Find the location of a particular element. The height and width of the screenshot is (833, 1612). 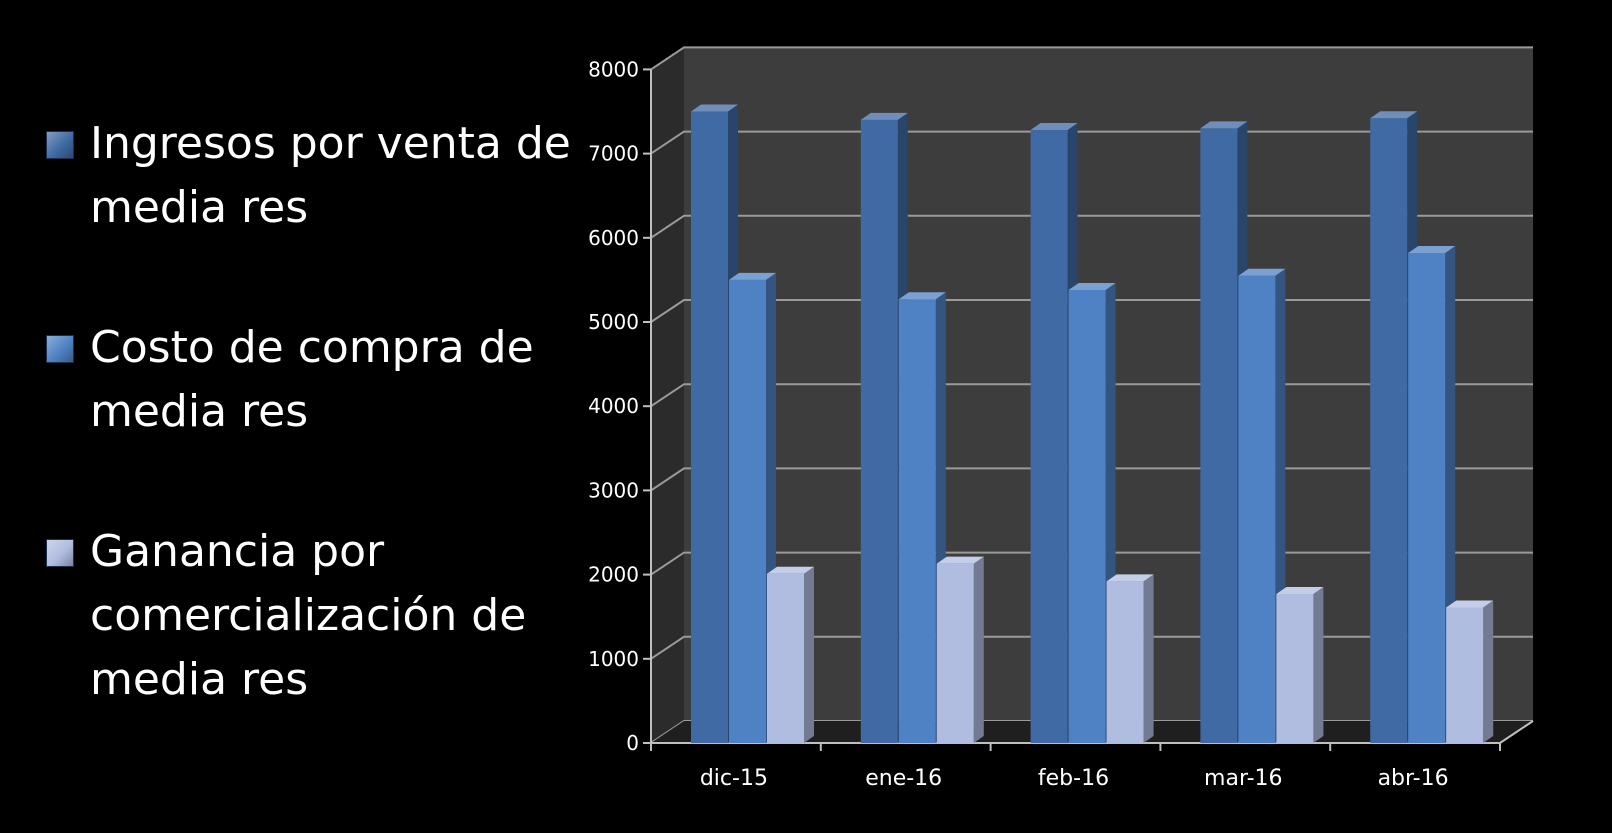

legend-swatch-costo is located at coordinates (60, 349).